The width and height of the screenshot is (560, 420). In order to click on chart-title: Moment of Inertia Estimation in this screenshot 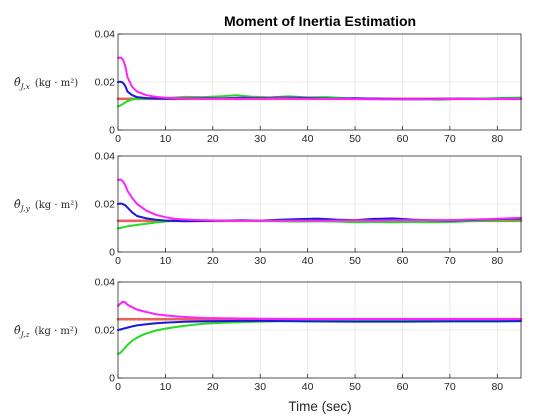, I will do `click(320, 21)`.